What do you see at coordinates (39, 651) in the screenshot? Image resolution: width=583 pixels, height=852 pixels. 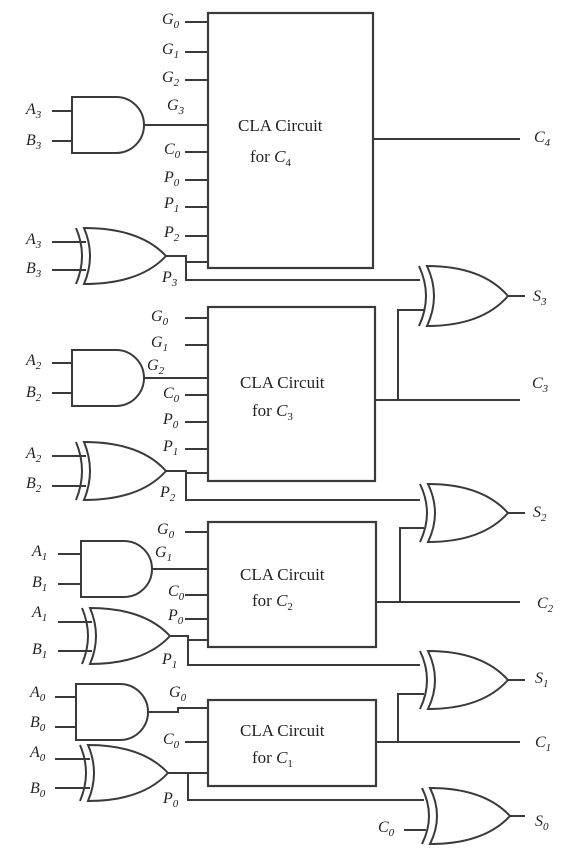 I see `xor1-input-b-label: B1` at bounding box center [39, 651].